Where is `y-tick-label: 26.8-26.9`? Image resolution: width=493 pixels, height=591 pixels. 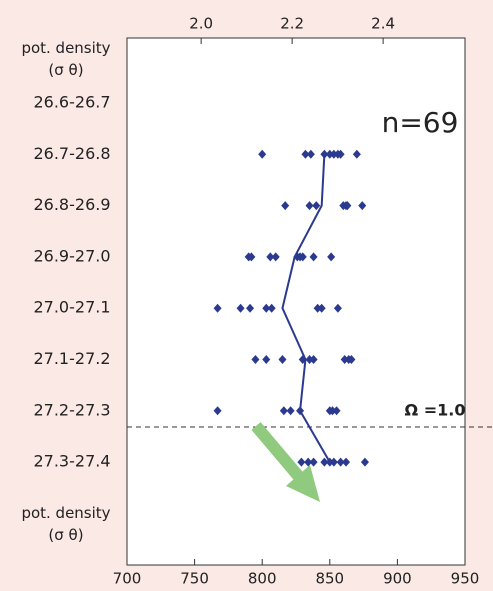
y-tick-label: 26.8-26.9 is located at coordinates (71, 204).